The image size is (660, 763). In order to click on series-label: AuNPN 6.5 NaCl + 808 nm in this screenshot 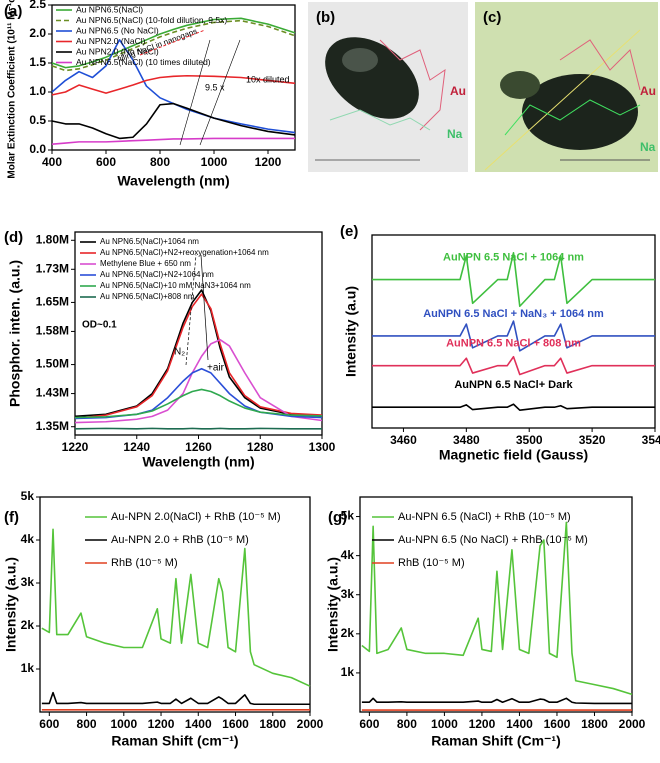, I will do `click(513, 344)`.